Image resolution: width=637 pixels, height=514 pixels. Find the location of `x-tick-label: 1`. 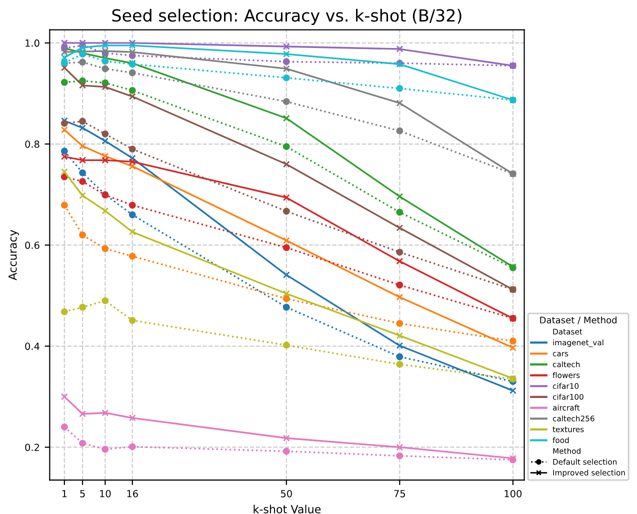

x-tick-label: 1 is located at coordinates (64, 494).